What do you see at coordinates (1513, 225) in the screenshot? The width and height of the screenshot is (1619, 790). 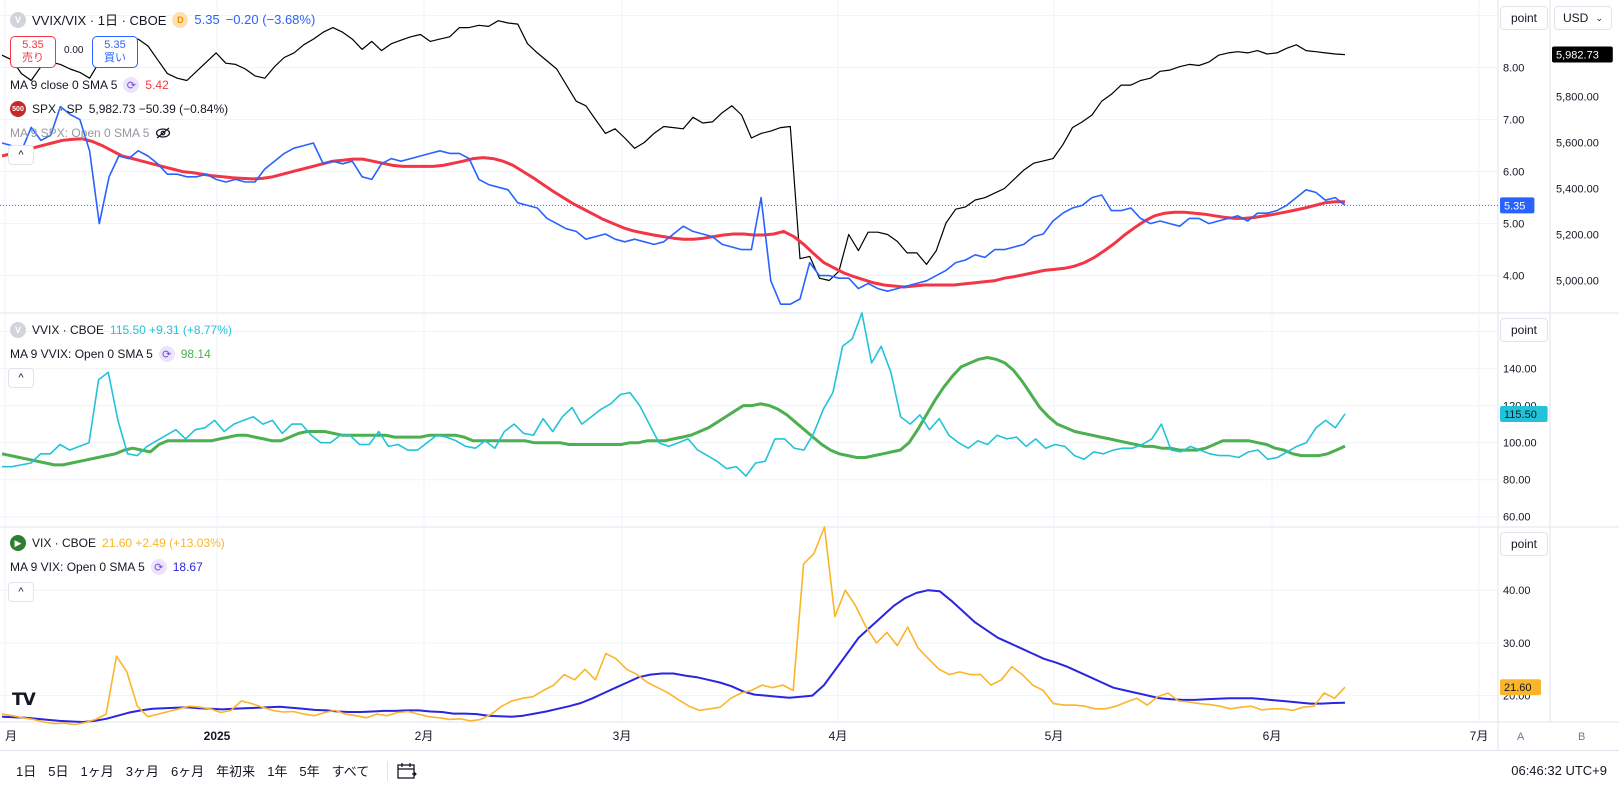 I see `y-tick-label: 5.00` at bounding box center [1513, 225].